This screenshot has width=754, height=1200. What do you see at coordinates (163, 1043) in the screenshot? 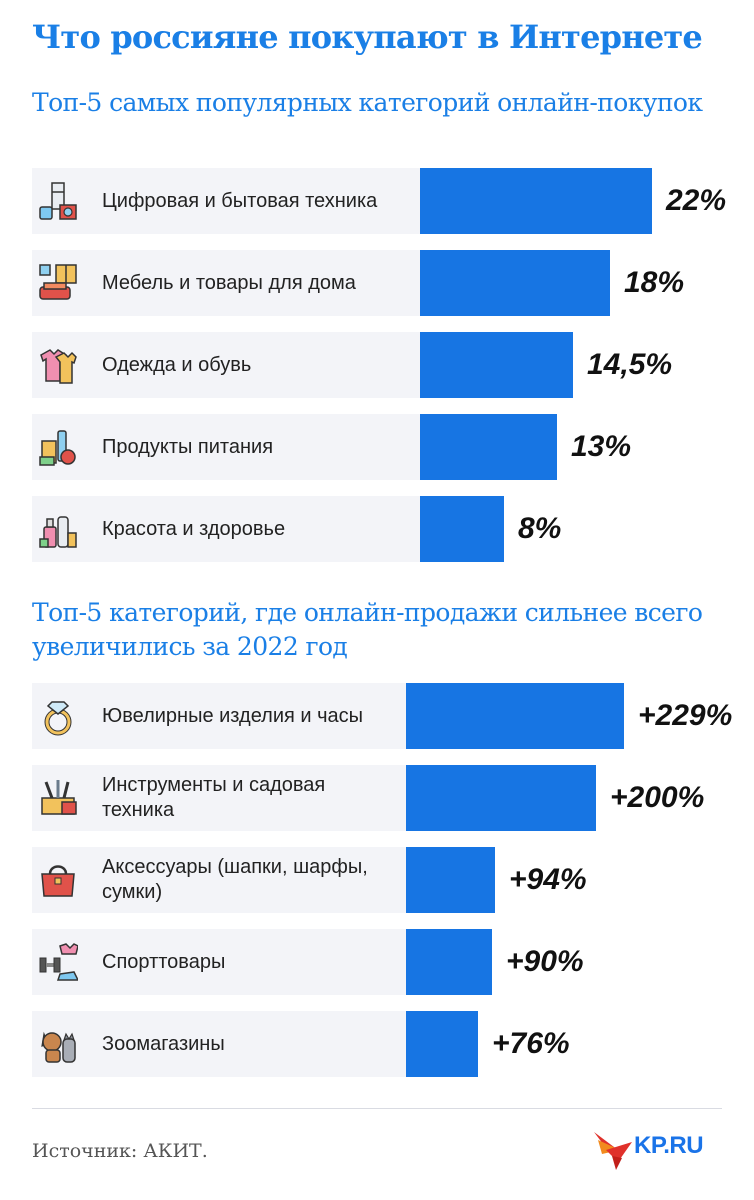
I see `category-label: Зоомагазины` at bounding box center [163, 1043].